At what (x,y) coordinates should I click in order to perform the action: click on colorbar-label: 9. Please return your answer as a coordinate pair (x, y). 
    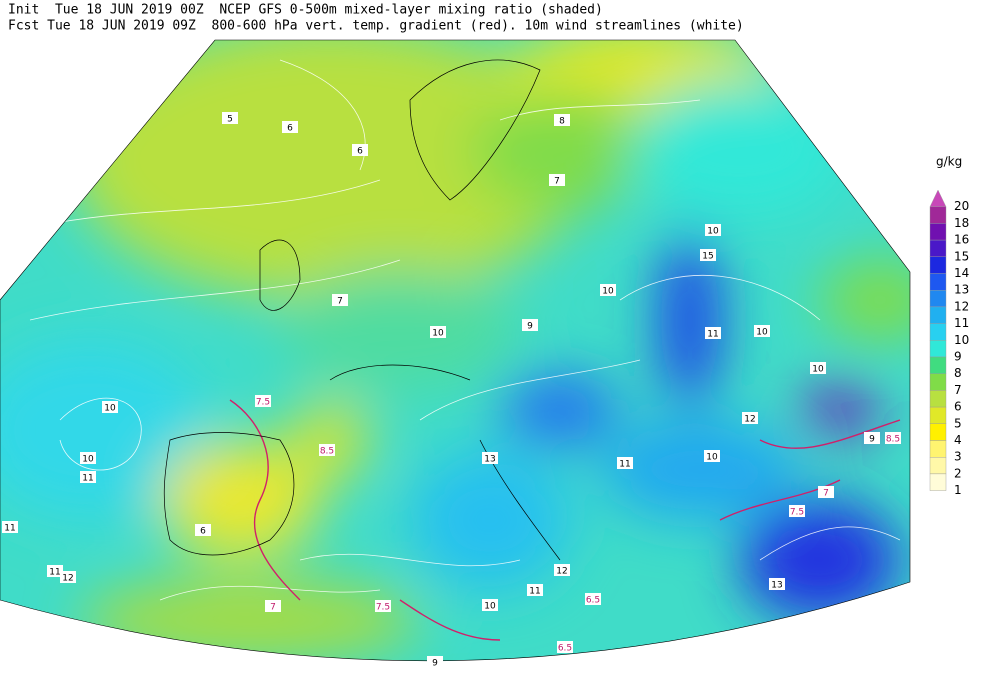
    Looking at the image, I should click on (958, 357).